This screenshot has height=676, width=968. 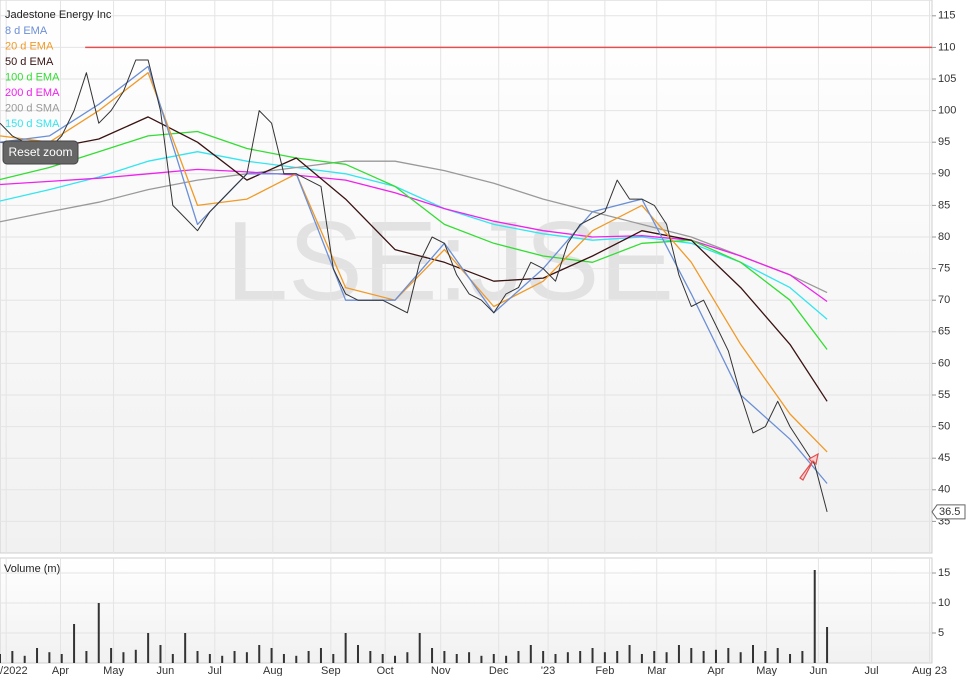 What do you see at coordinates (944, 300) in the screenshot?
I see `y-tick-label: 70` at bounding box center [944, 300].